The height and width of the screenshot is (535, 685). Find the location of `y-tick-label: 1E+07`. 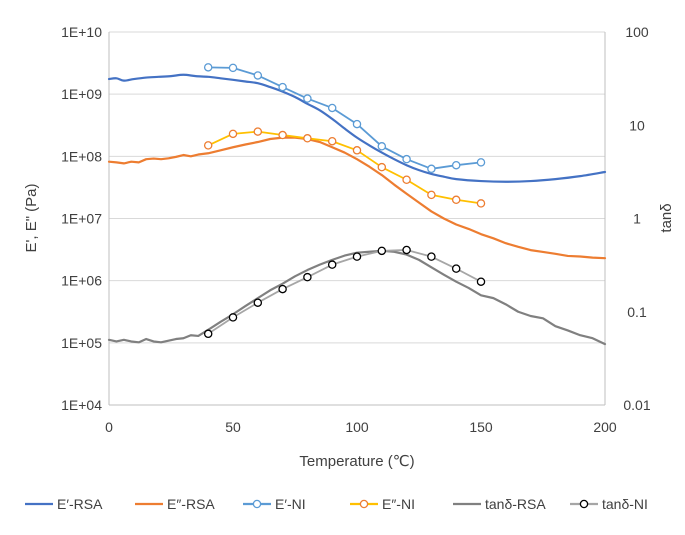

y-tick-label: 1E+07 is located at coordinates (81, 219).